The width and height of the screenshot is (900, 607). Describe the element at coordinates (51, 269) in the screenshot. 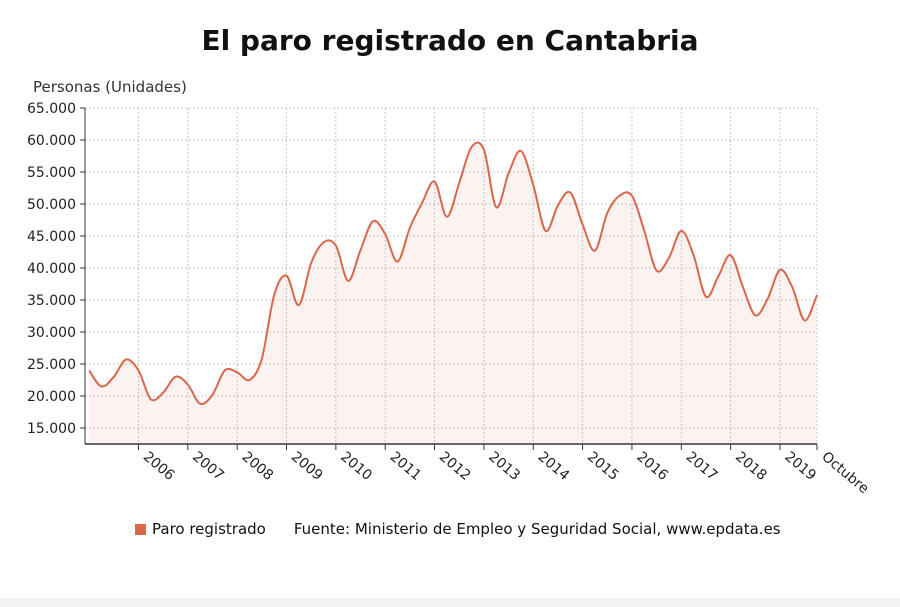

I see `y-tick-label: 40.000` at that location.